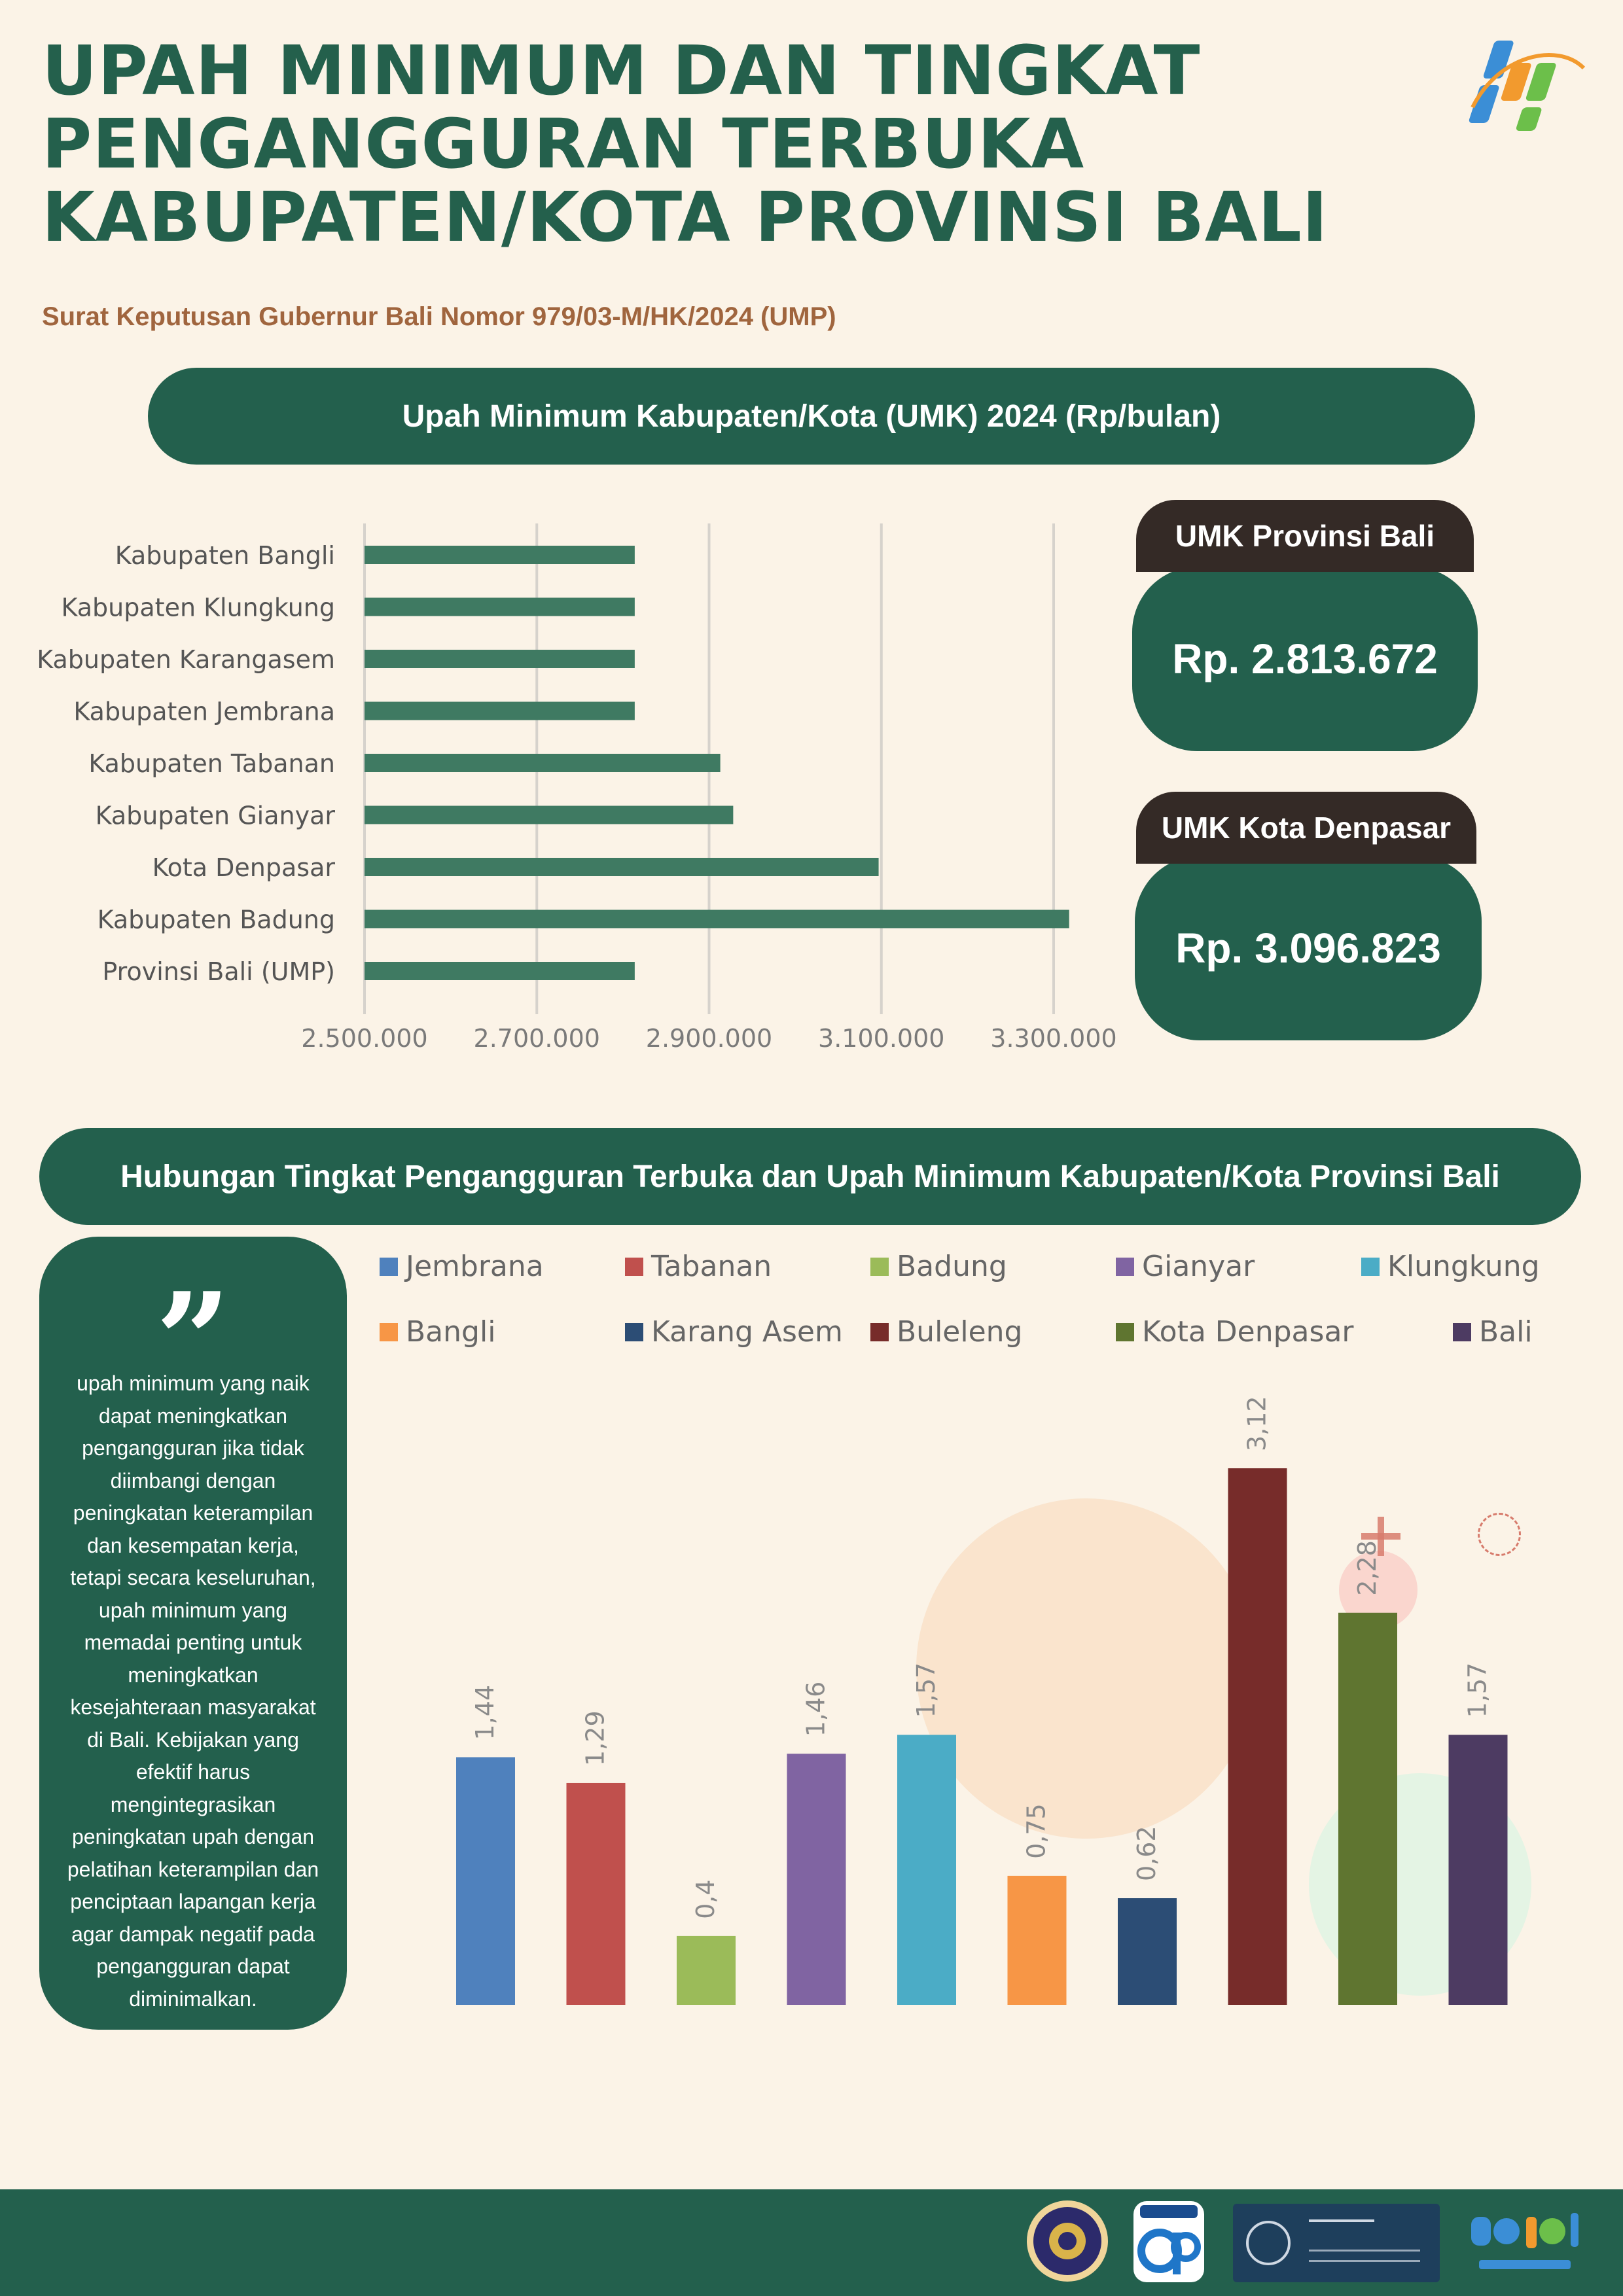 The image size is (1623, 2296). What do you see at coordinates (811, 2243) in the screenshot?
I see `footer` at bounding box center [811, 2243].